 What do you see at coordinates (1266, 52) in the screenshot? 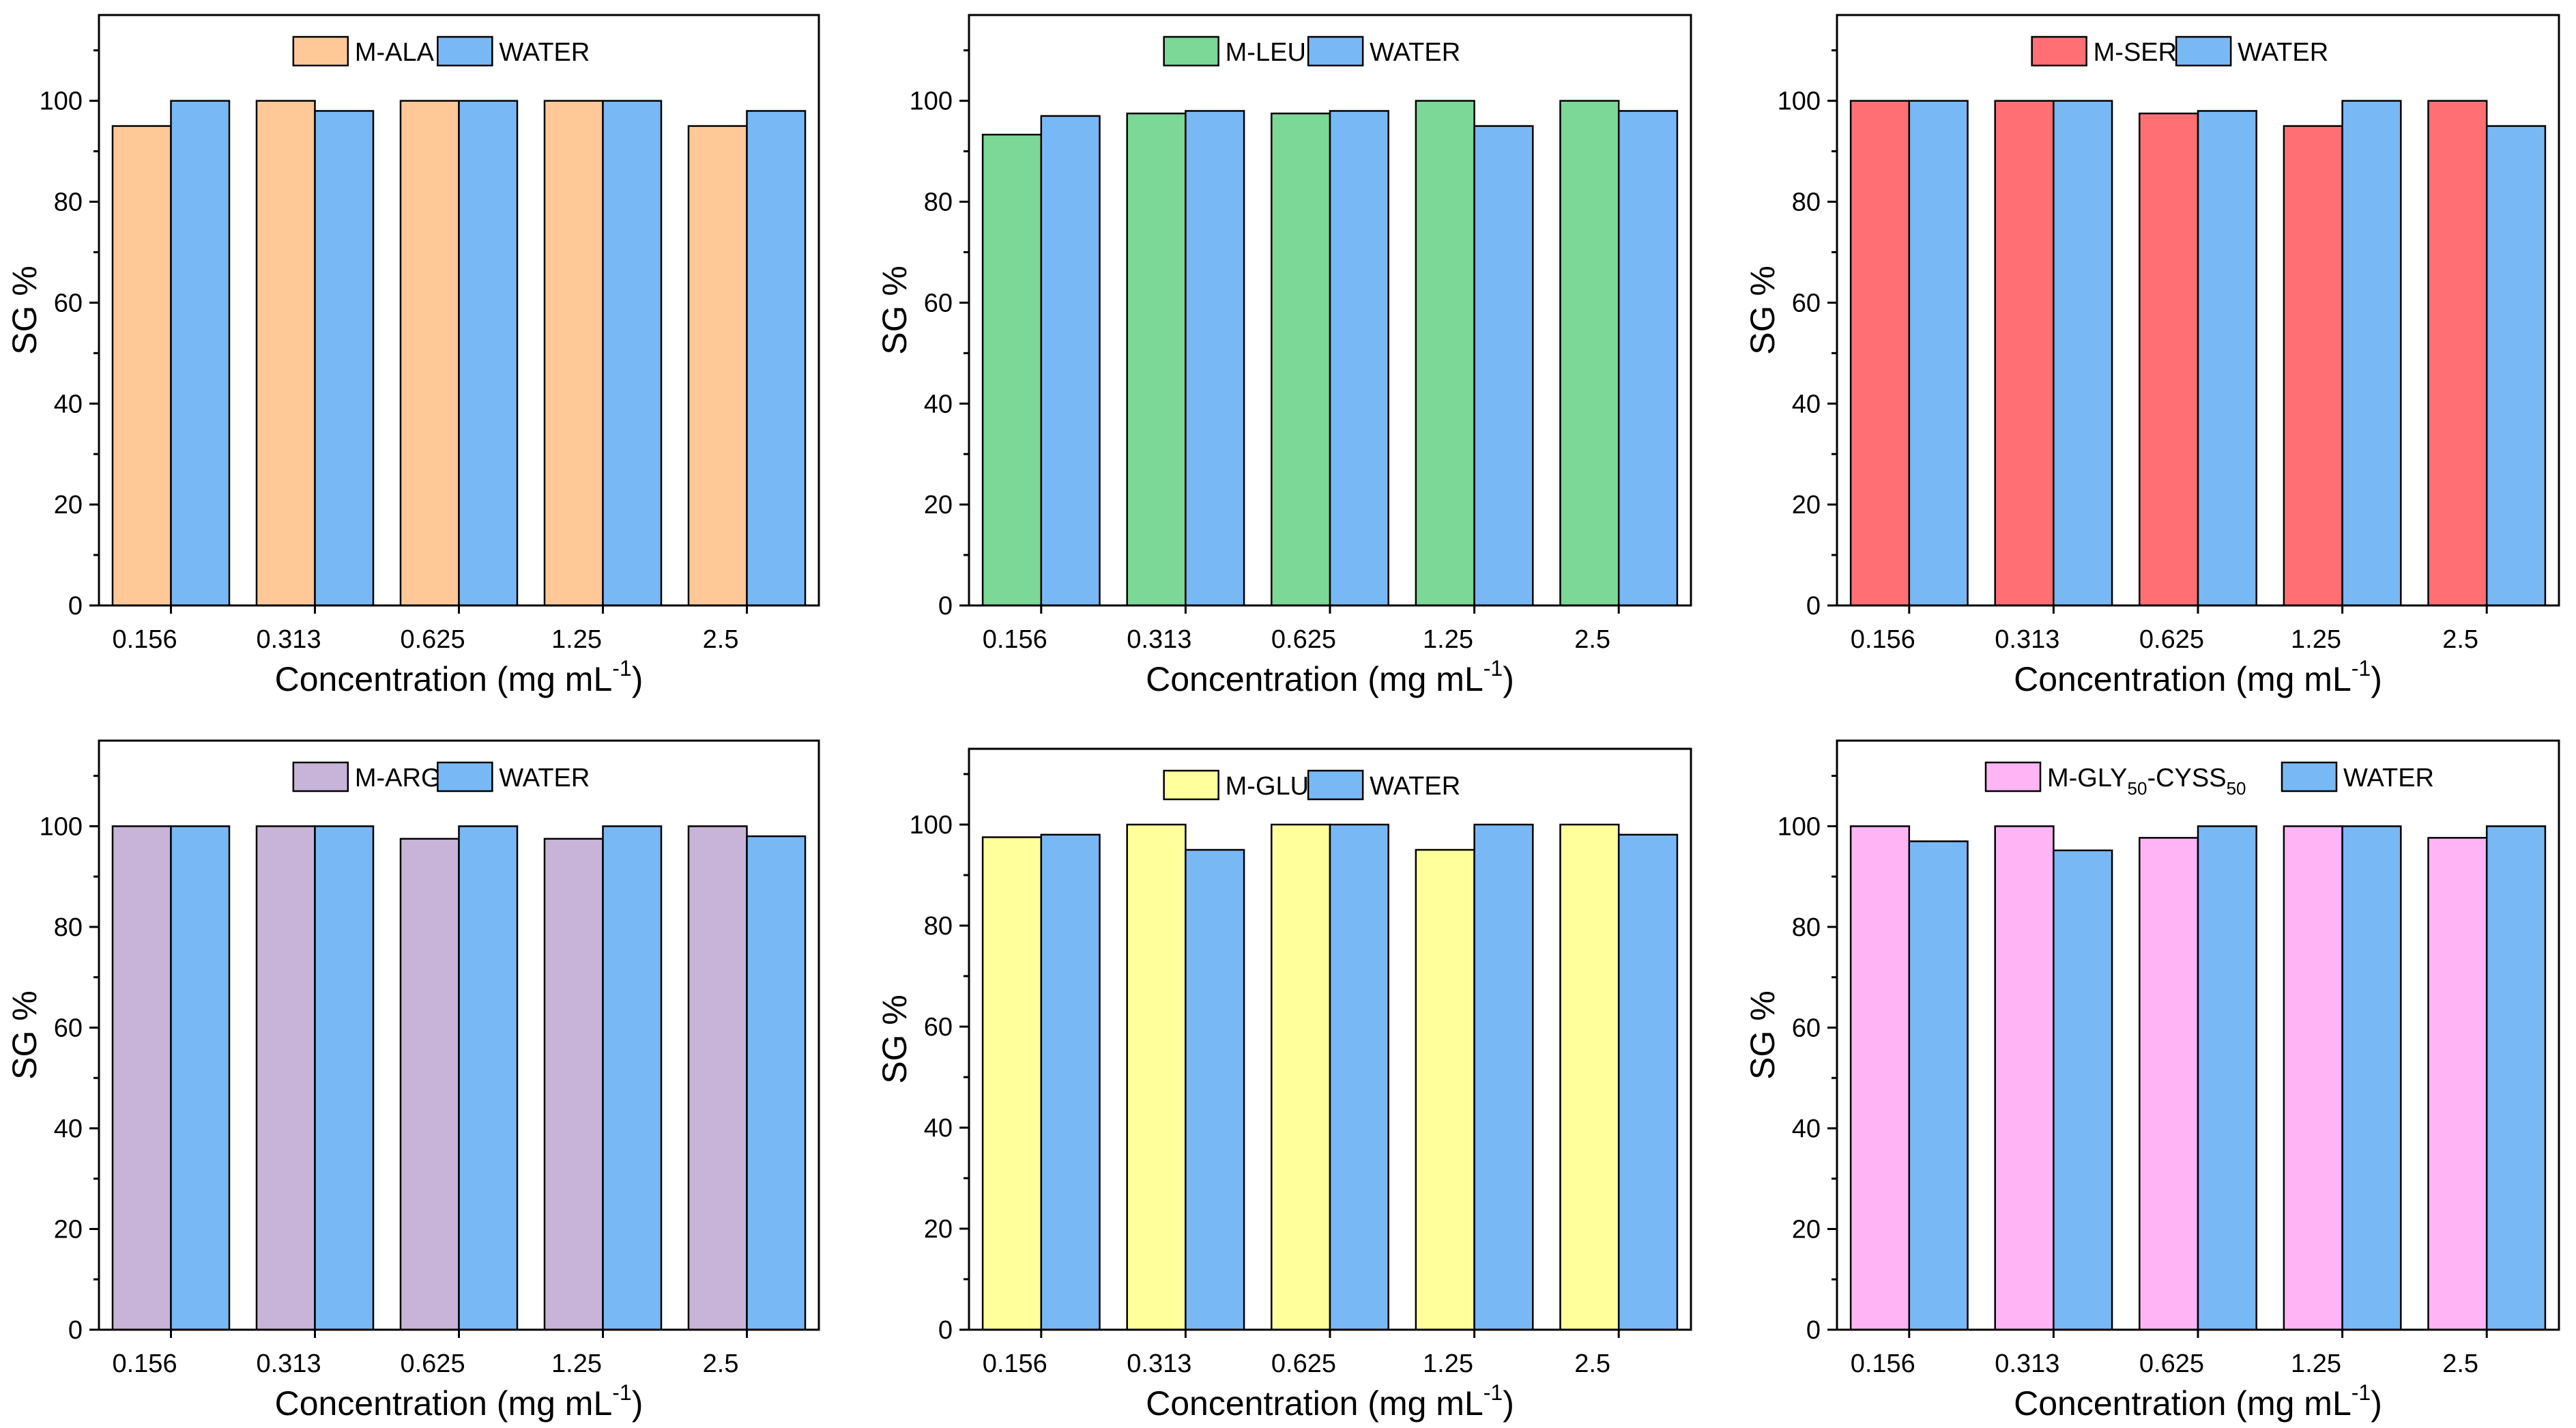
I see `legend-label: M-LEU` at bounding box center [1266, 52].